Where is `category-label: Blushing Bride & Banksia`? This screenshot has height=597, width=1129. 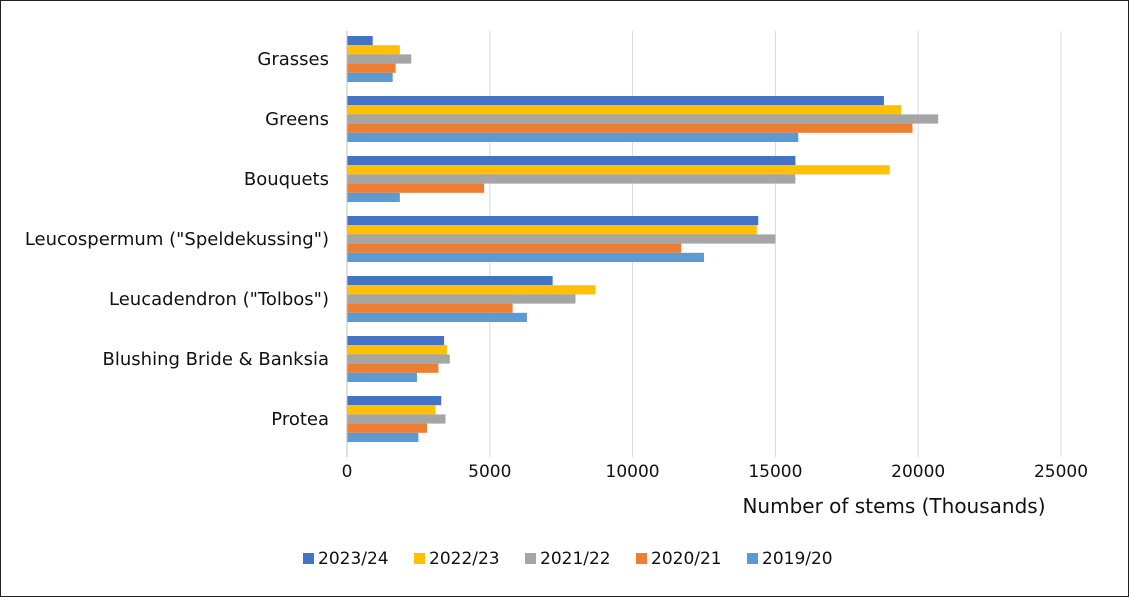
category-label: Blushing Bride & Banksia is located at coordinates (216, 359).